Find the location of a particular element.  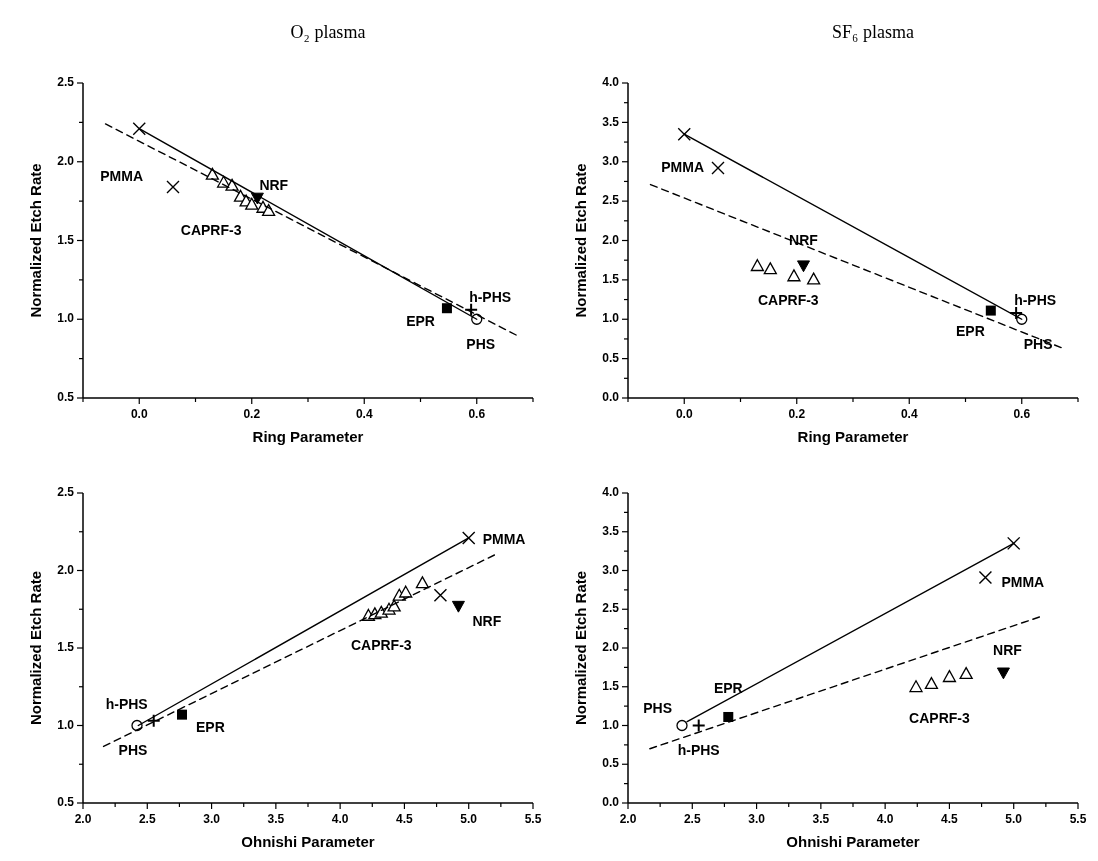

y-tick-label: 3.0 is located at coordinates (611, 160).